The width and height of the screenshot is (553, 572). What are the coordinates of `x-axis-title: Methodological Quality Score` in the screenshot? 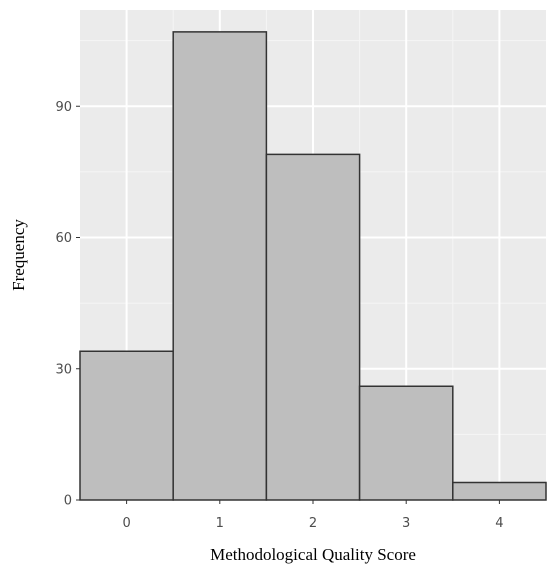 It's located at (313, 554).